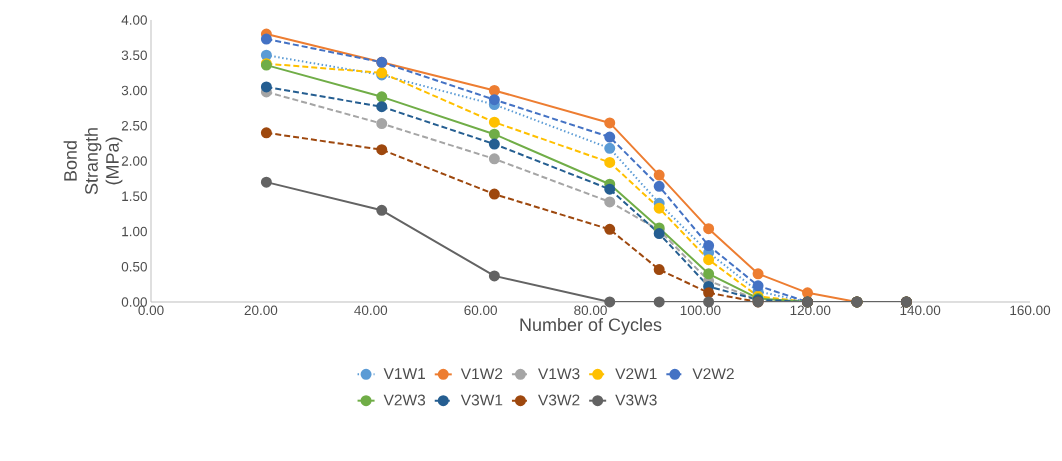  What do you see at coordinates (134, 231) in the screenshot?
I see `y-tick-label: 1.00` at bounding box center [134, 231].